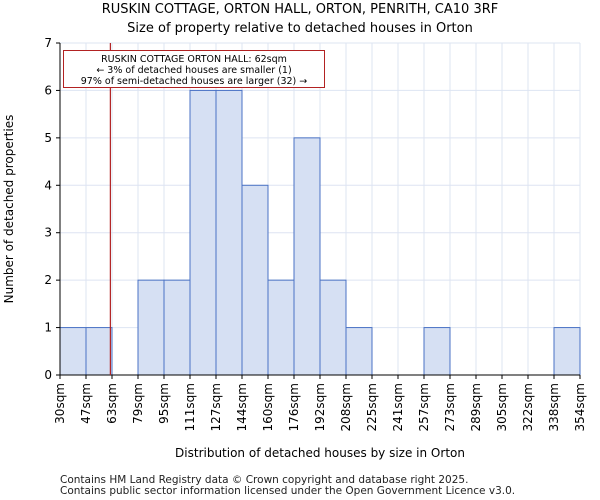 The height and width of the screenshot is (500, 600). I want to click on y-tick-label: 4, so click(48, 185).